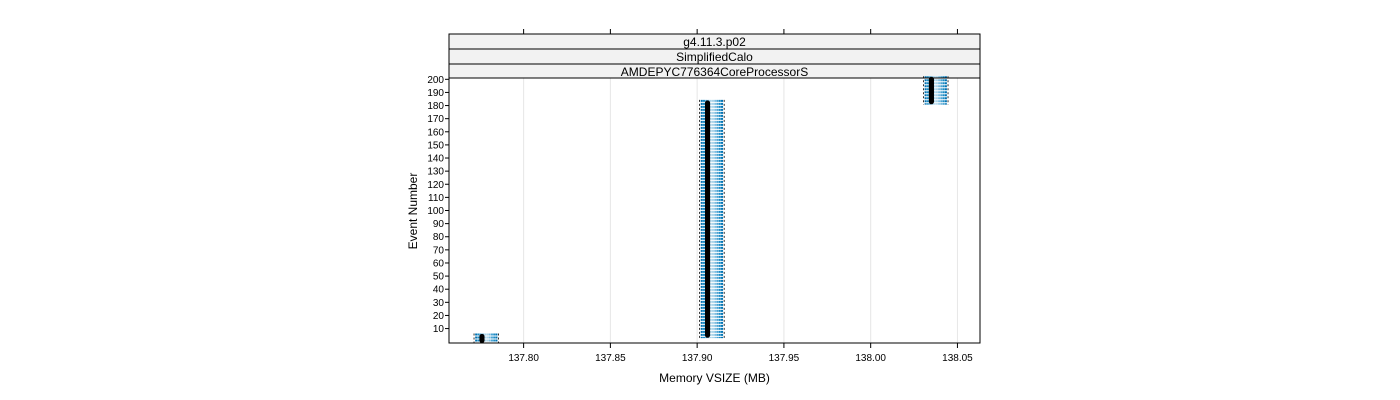 This screenshot has height=400, width=1400. I want to click on y-tick-label: 50, so click(439, 277).